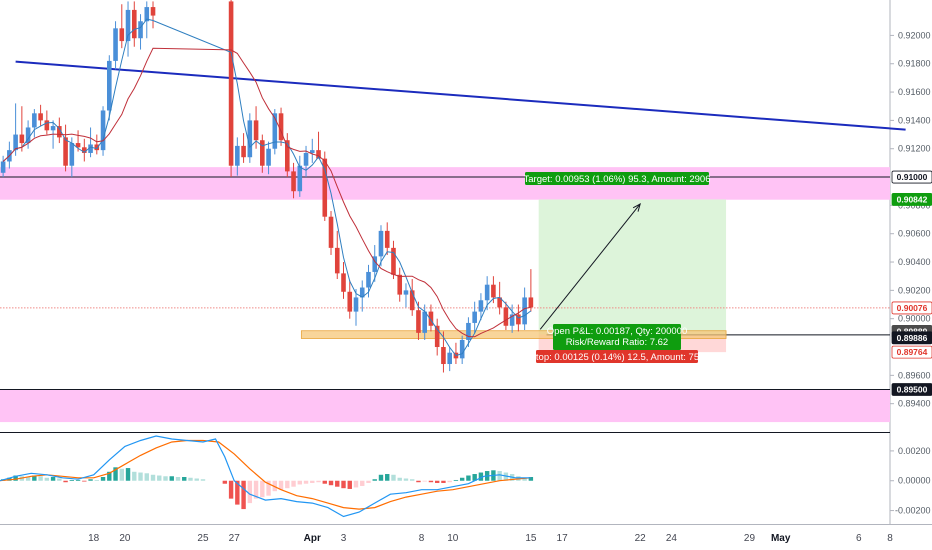  What do you see at coordinates (445, 406) in the screenshot?
I see `support-zone` at bounding box center [445, 406].